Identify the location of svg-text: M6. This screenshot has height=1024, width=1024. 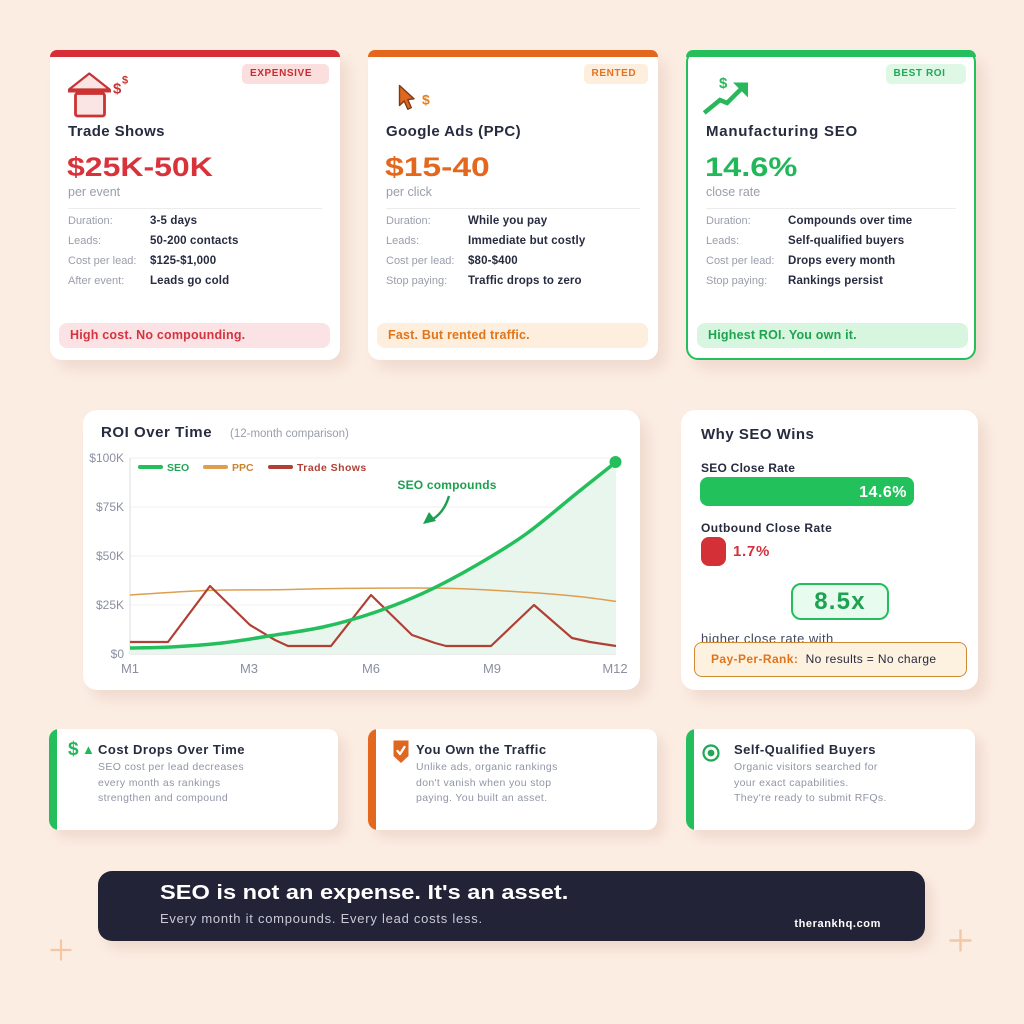
(371, 668).